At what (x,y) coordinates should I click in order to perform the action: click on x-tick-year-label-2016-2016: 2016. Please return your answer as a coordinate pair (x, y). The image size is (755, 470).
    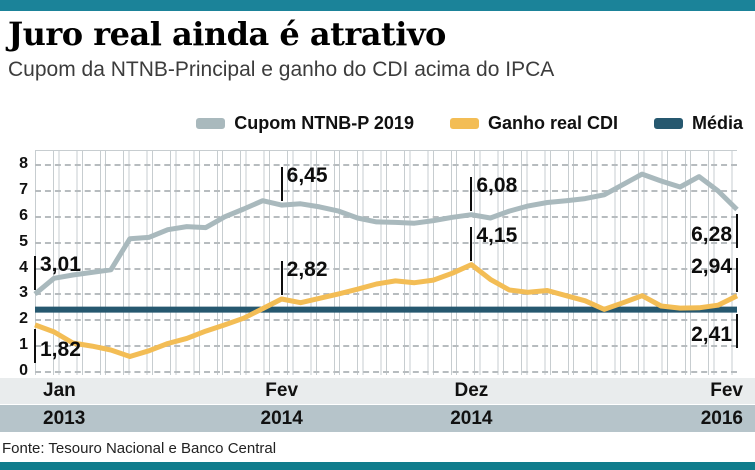
    Looking at the image, I should click on (721, 418).